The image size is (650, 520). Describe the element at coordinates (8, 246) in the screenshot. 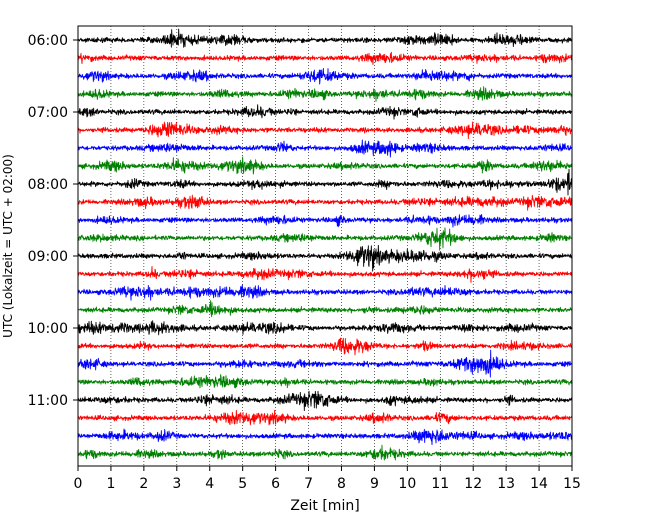

I see `y-axis-label: UTC (Lokalzeit = UTC + 02:00)` at that location.